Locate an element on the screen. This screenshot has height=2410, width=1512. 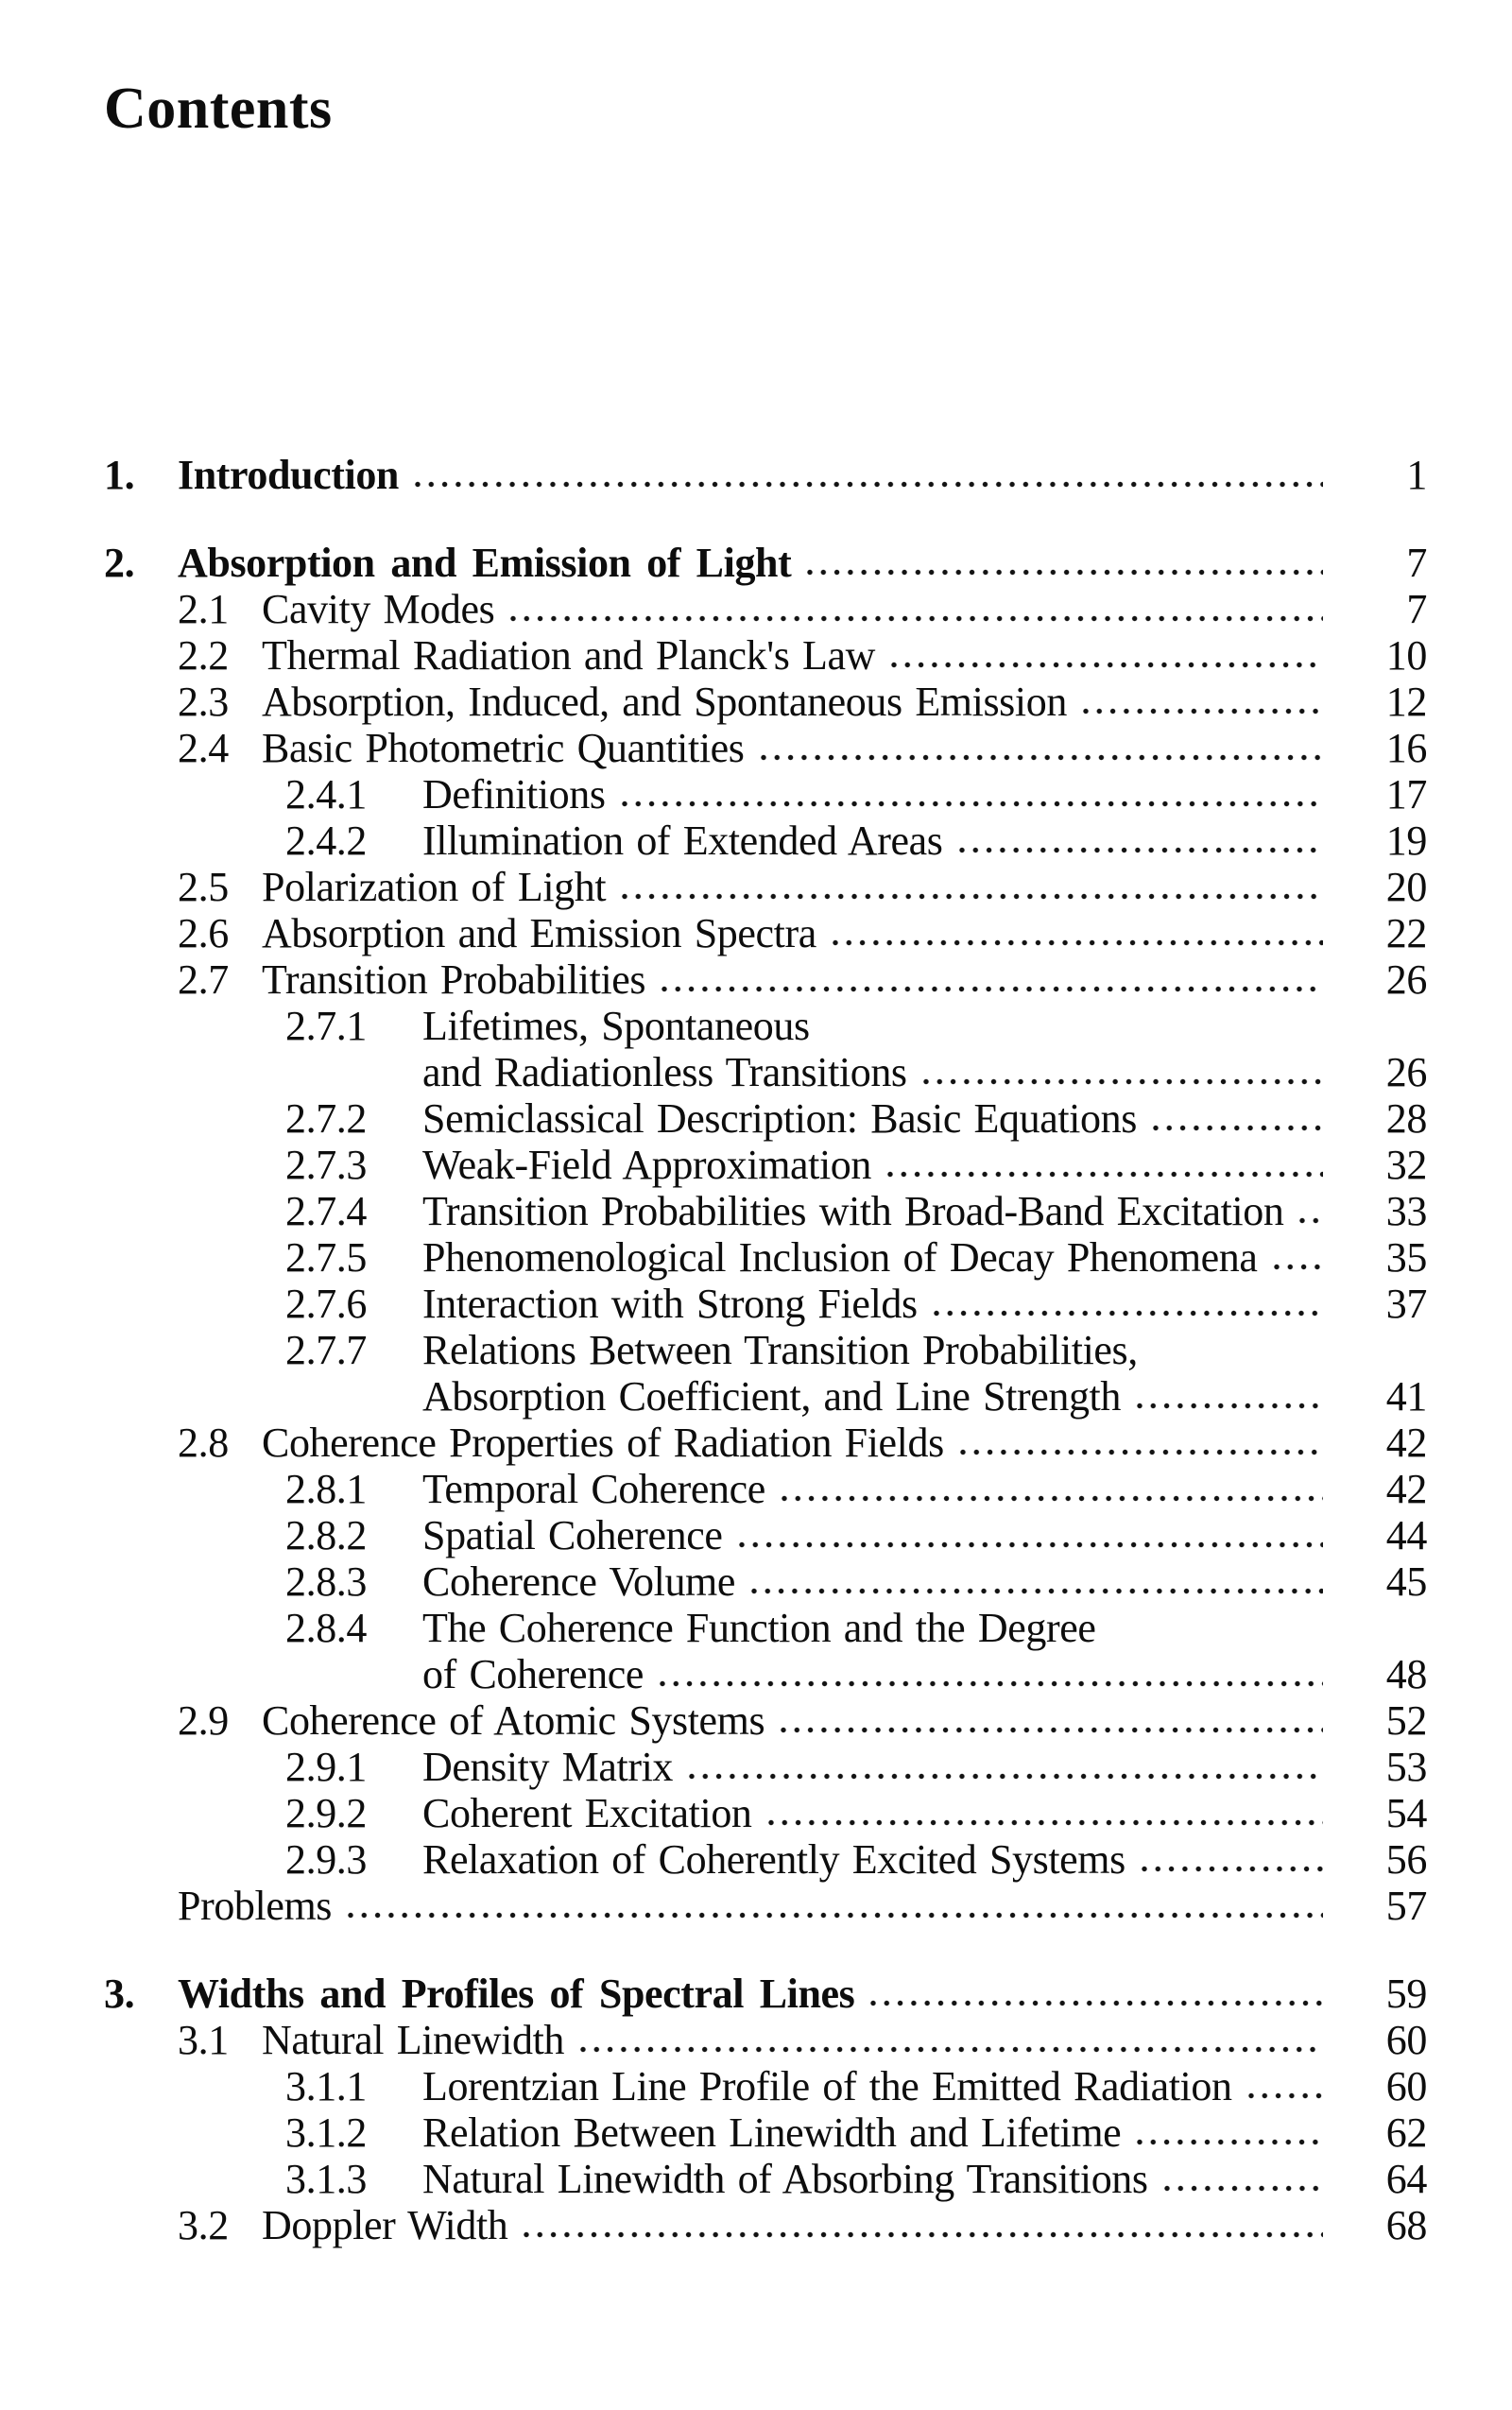
toc-row: 2.8.2 Spatial Coherence 44 is located at coordinates (765, 1535).